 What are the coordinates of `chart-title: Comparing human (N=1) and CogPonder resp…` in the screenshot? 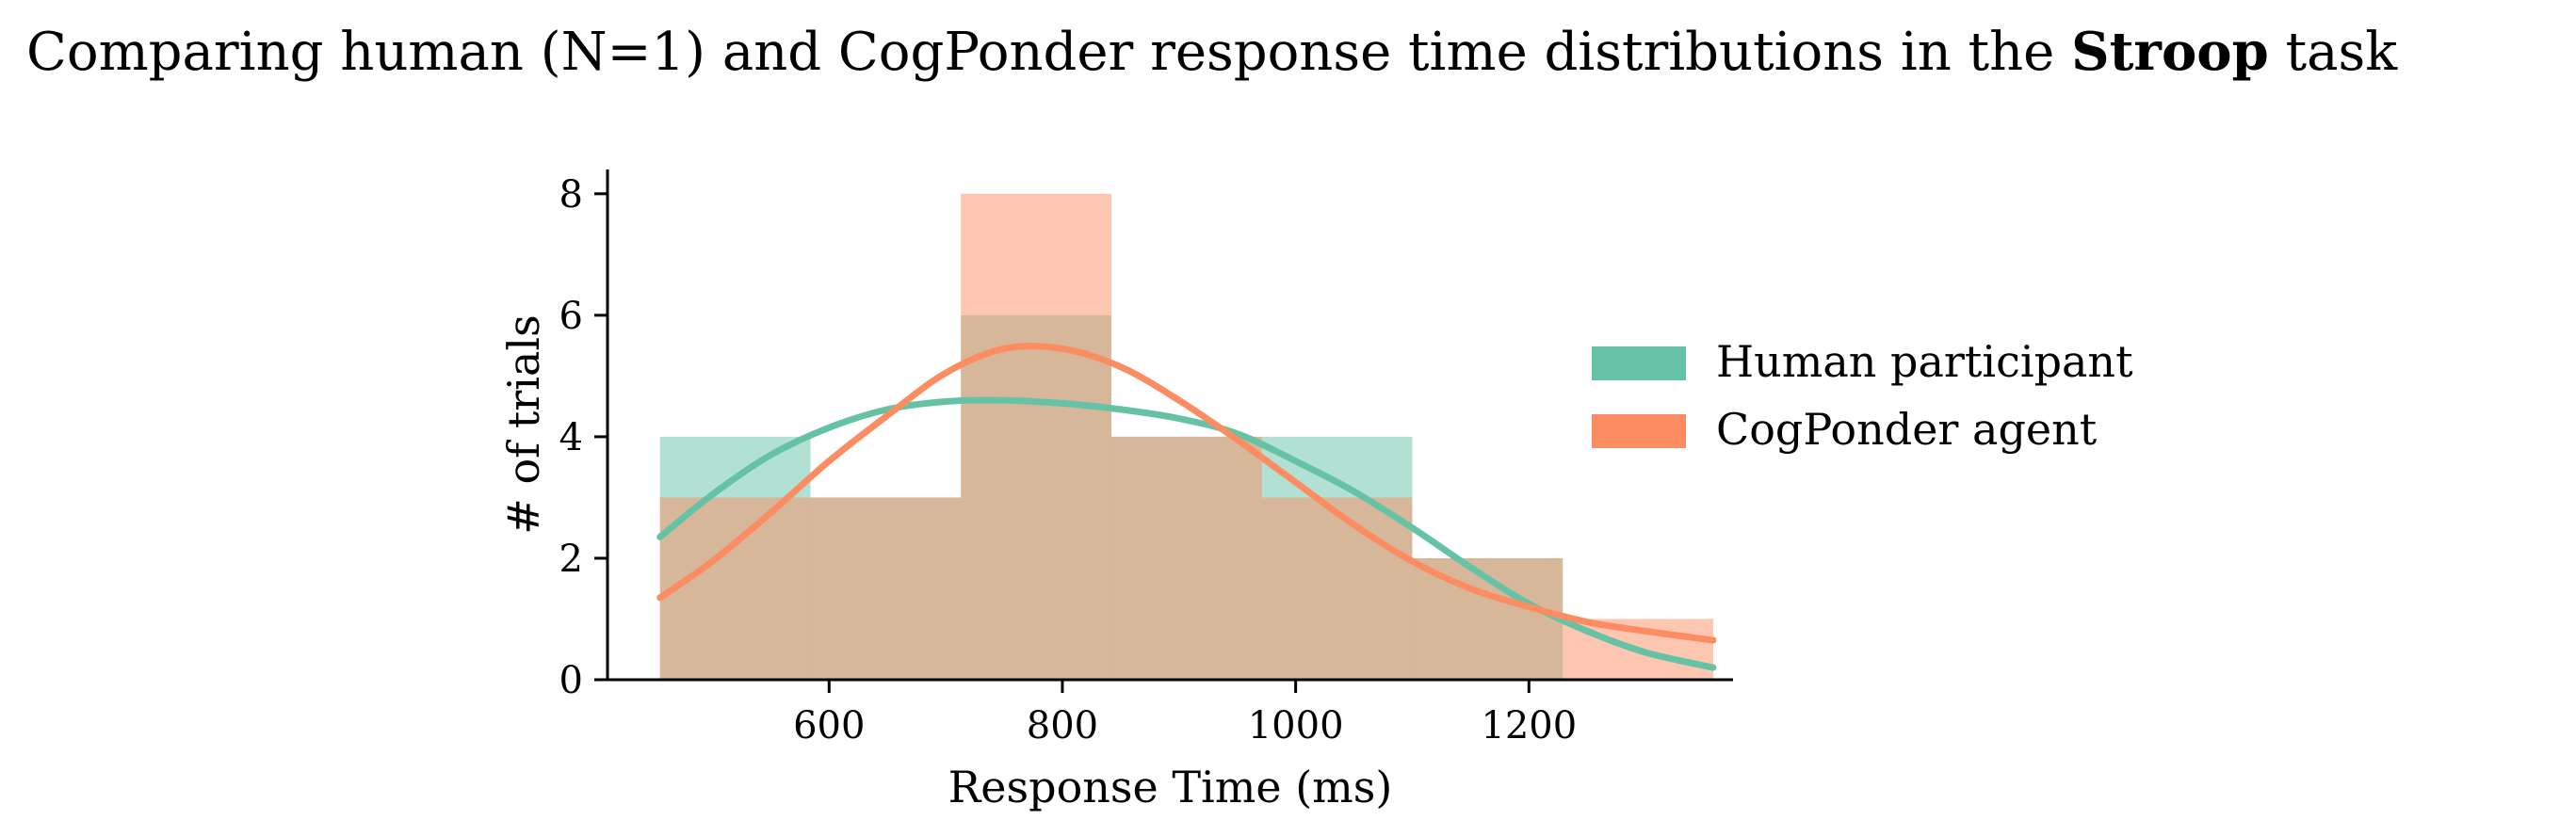 It's located at (1212, 52).